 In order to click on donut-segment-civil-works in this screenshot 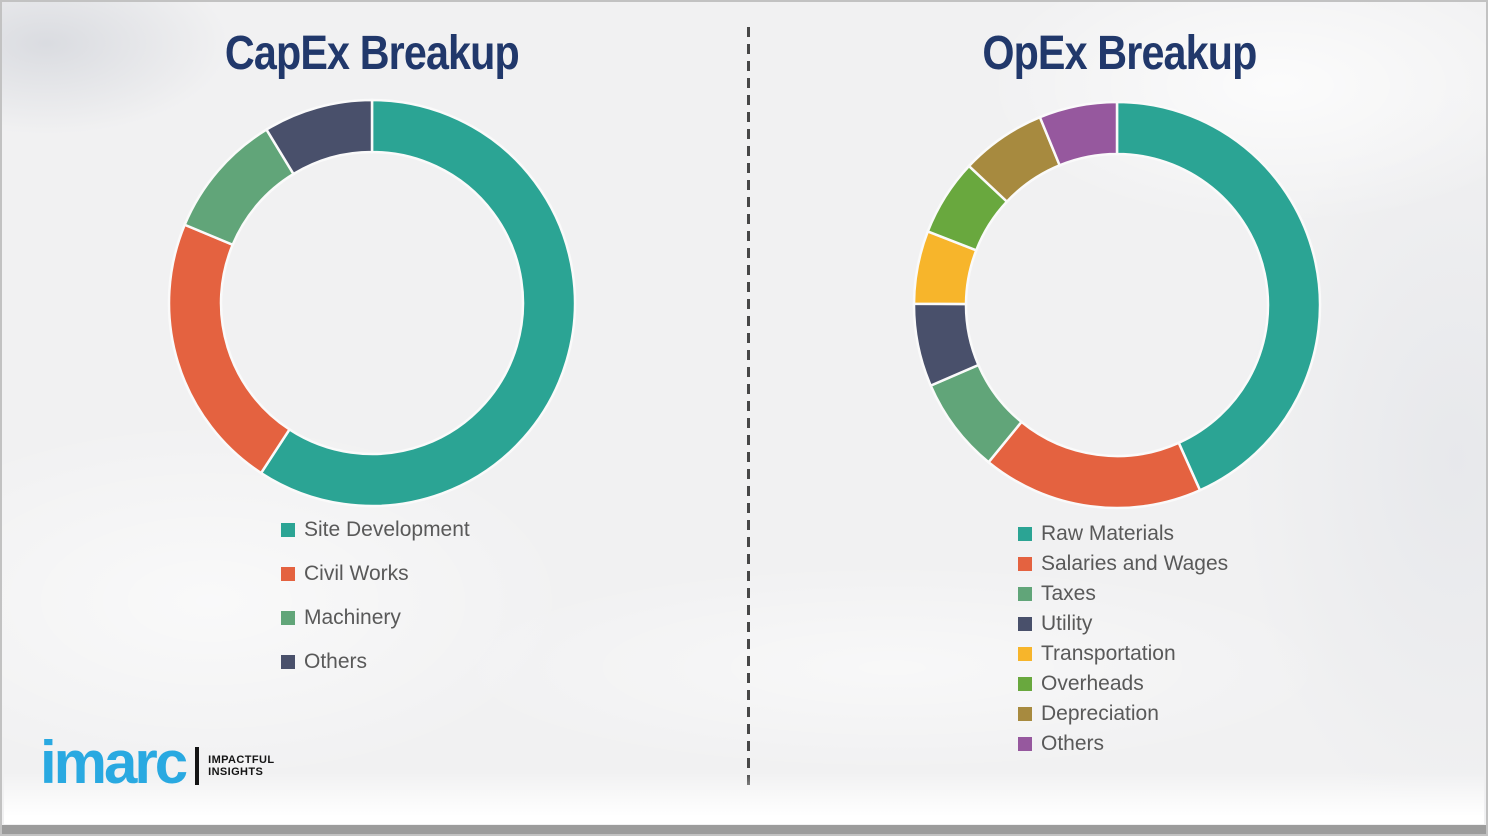, I will do `click(229, 349)`.